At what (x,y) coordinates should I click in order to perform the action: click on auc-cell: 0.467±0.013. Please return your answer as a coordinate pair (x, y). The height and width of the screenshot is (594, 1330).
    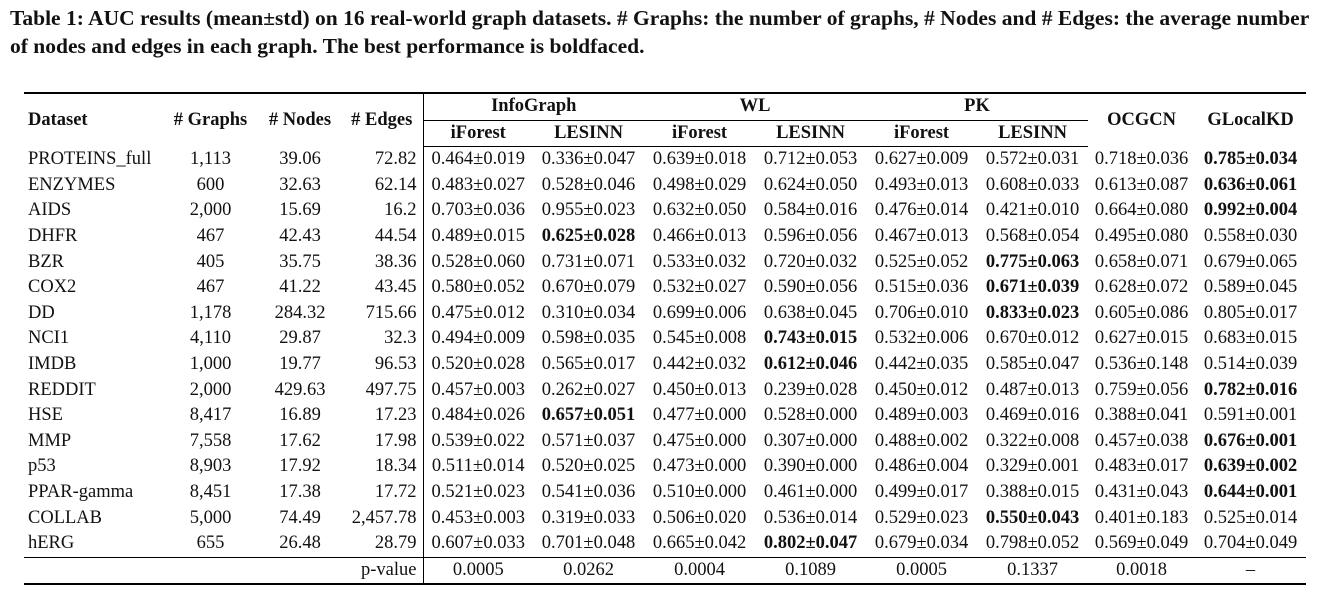
    Looking at the image, I should click on (921, 235).